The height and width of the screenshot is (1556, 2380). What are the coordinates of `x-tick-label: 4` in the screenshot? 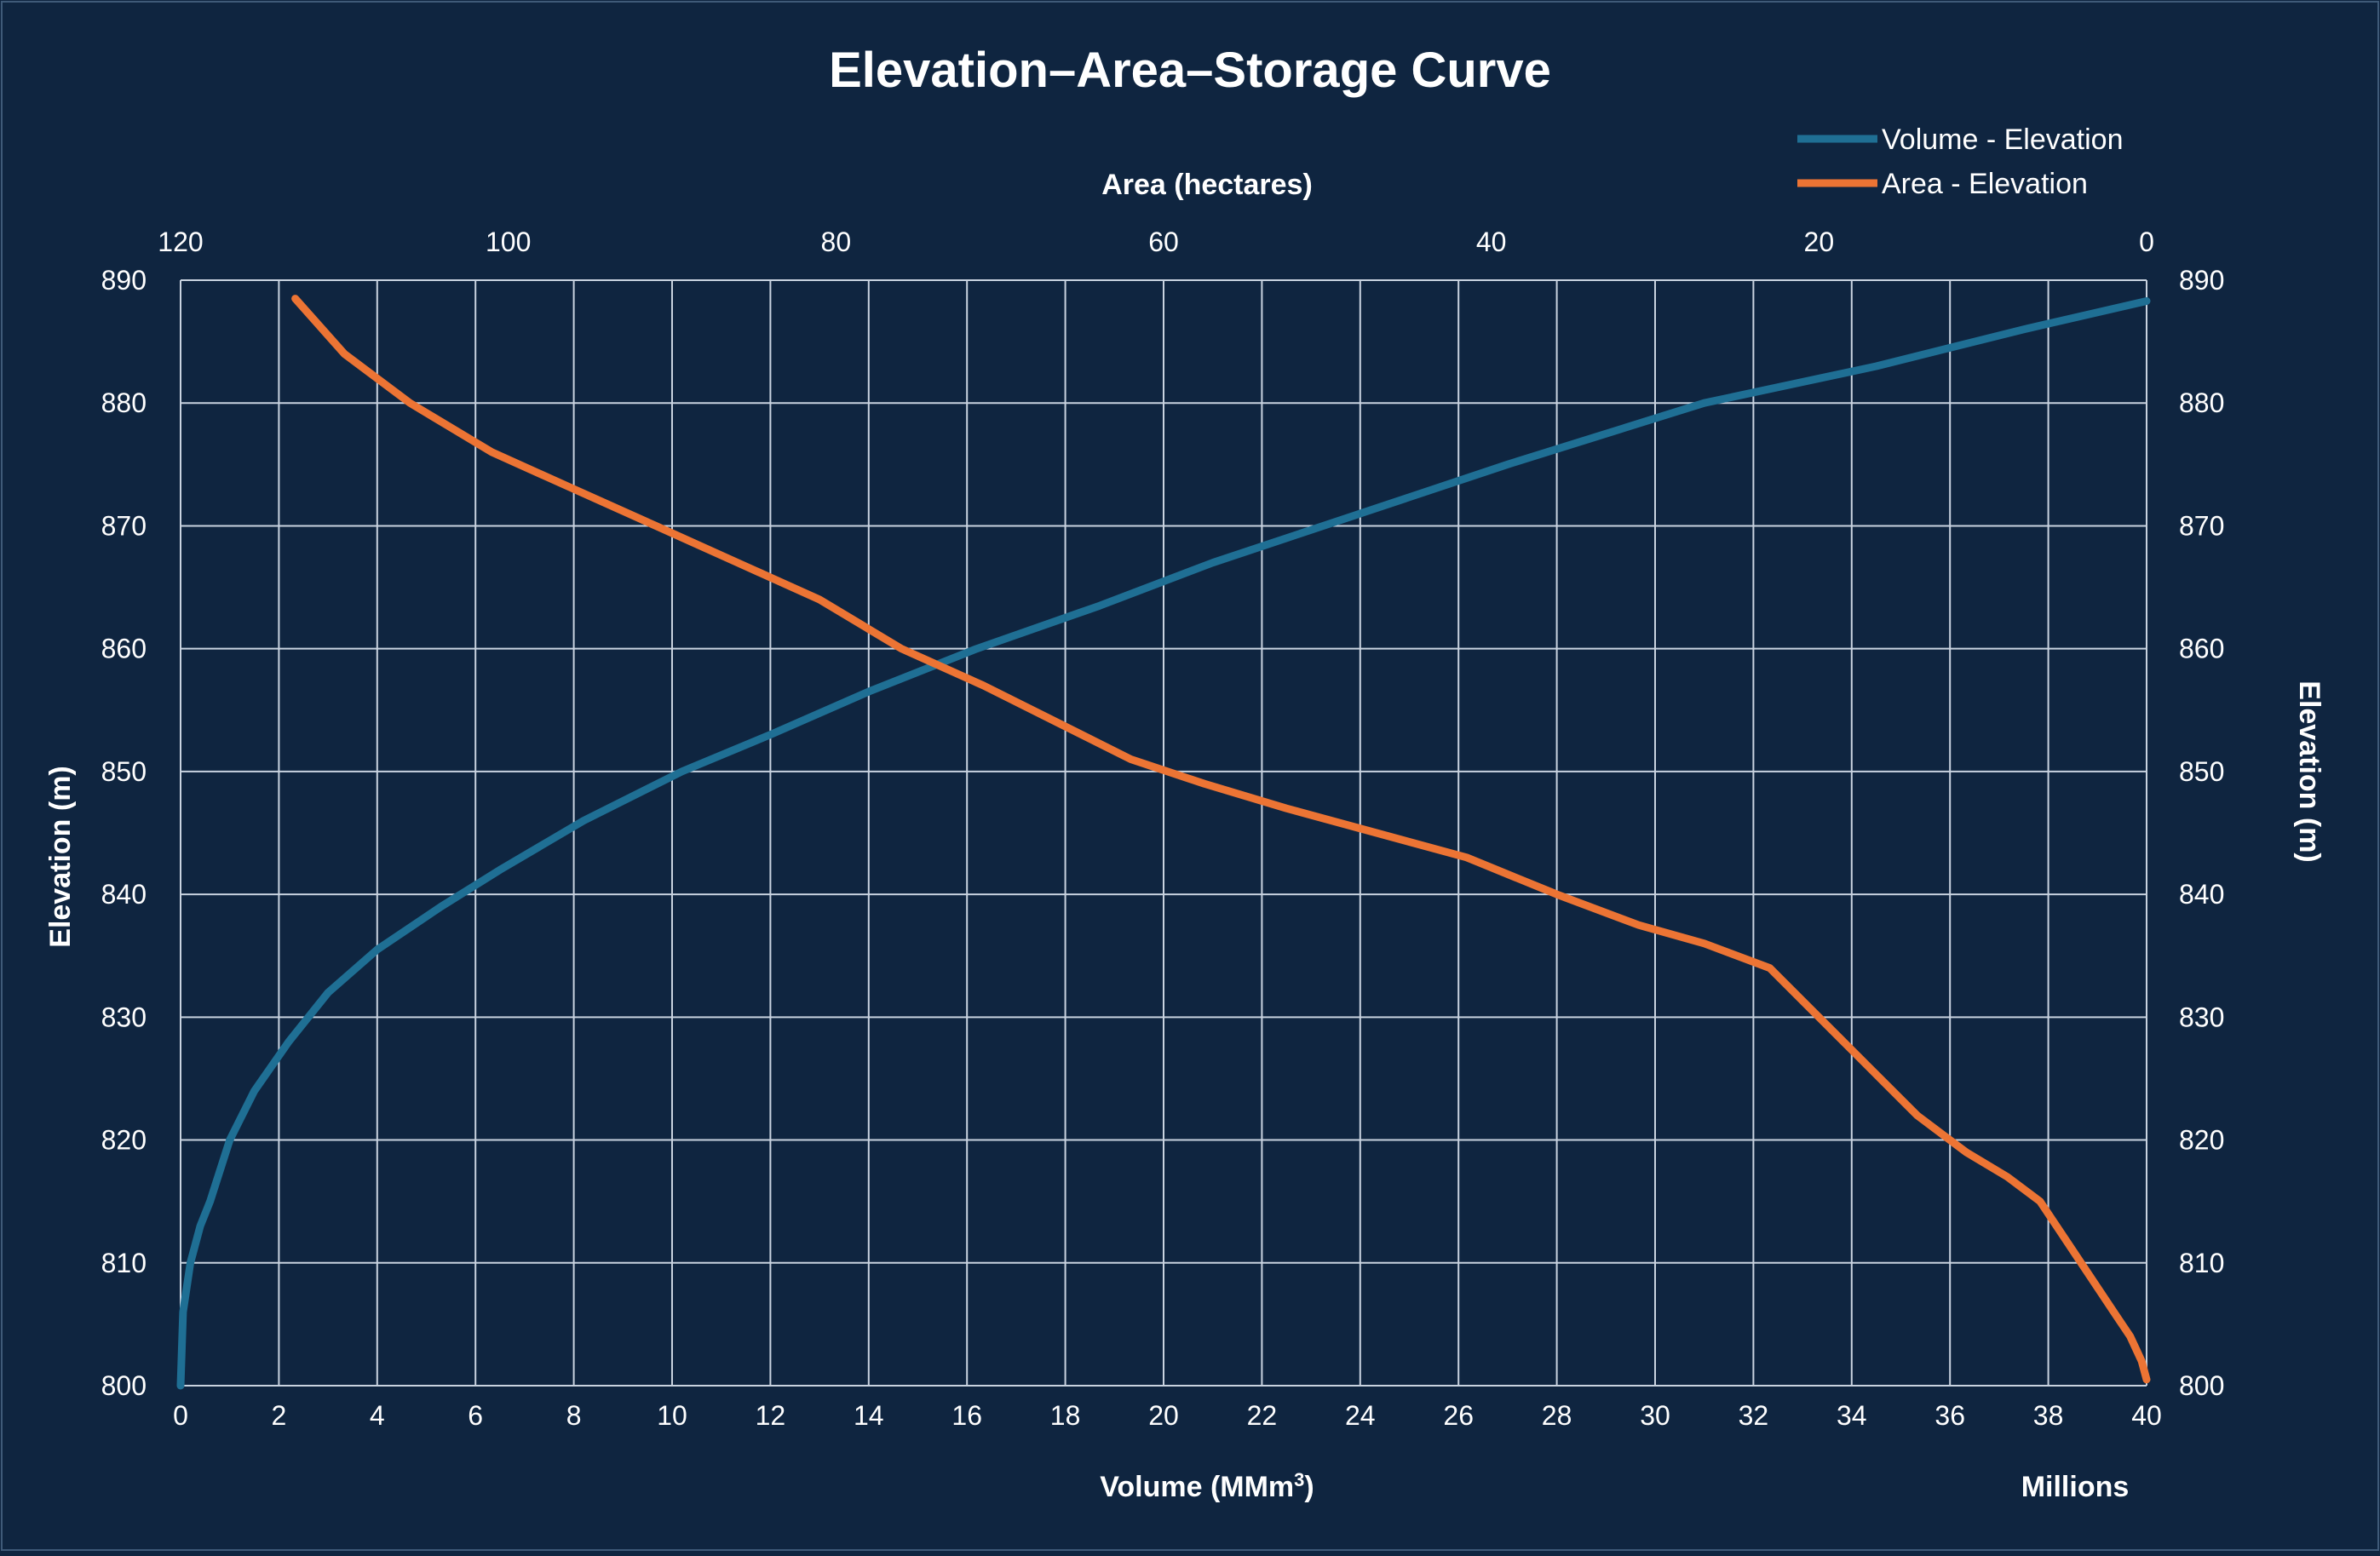 It's located at (378, 1415).